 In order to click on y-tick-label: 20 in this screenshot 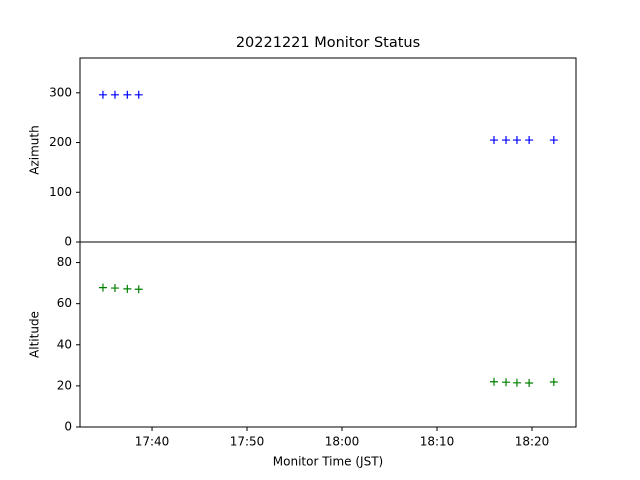, I will do `click(64, 385)`.